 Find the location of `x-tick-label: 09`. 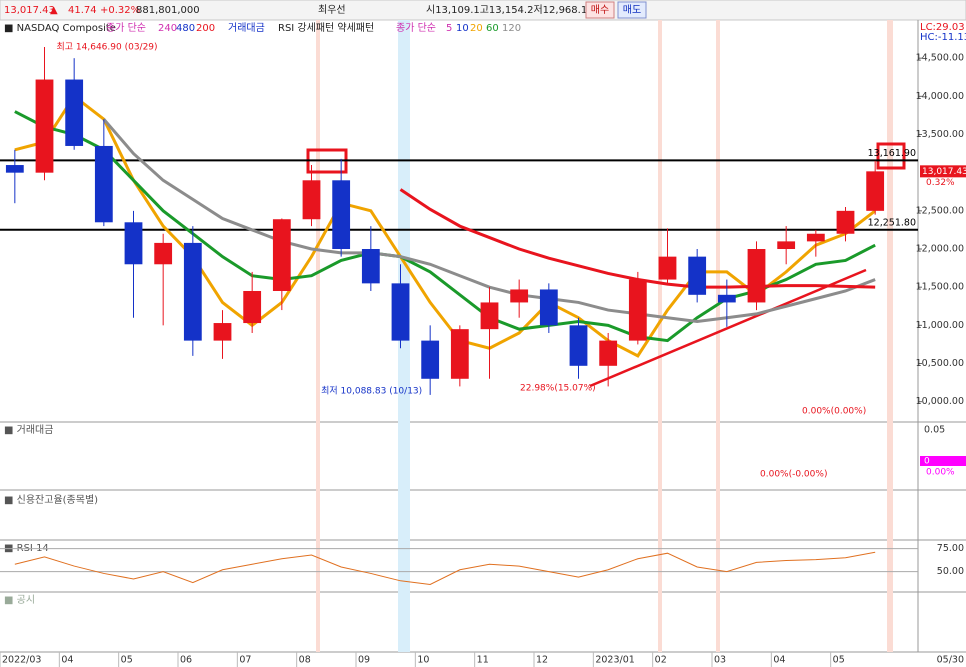

x-tick-label: 09 is located at coordinates (364, 660).